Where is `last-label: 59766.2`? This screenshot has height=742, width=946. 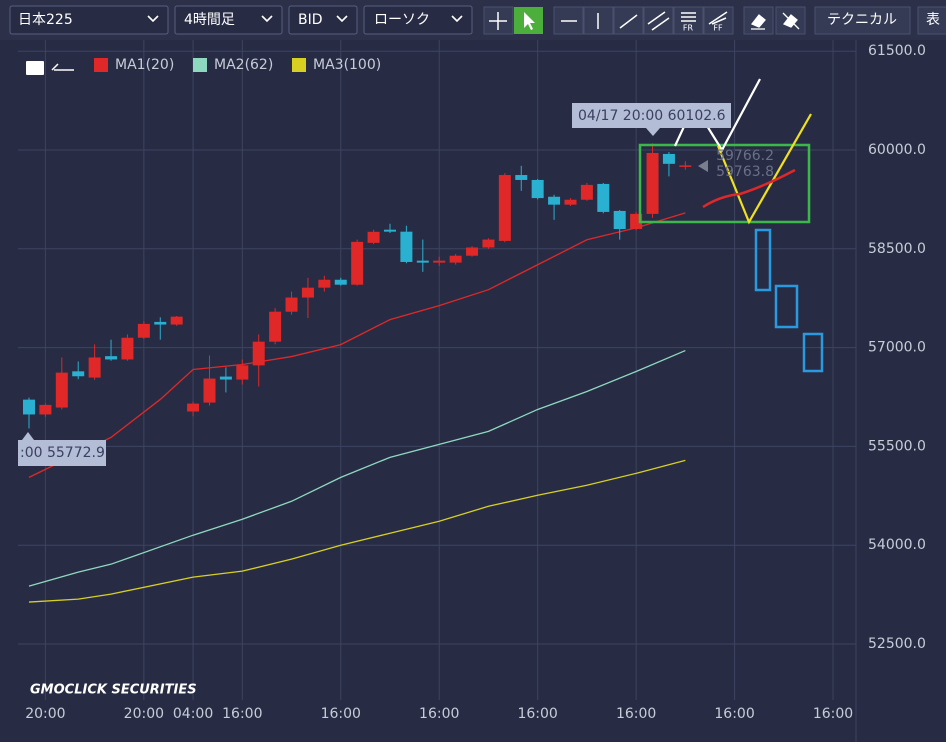 last-label: 59766.2 is located at coordinates (745, 156).